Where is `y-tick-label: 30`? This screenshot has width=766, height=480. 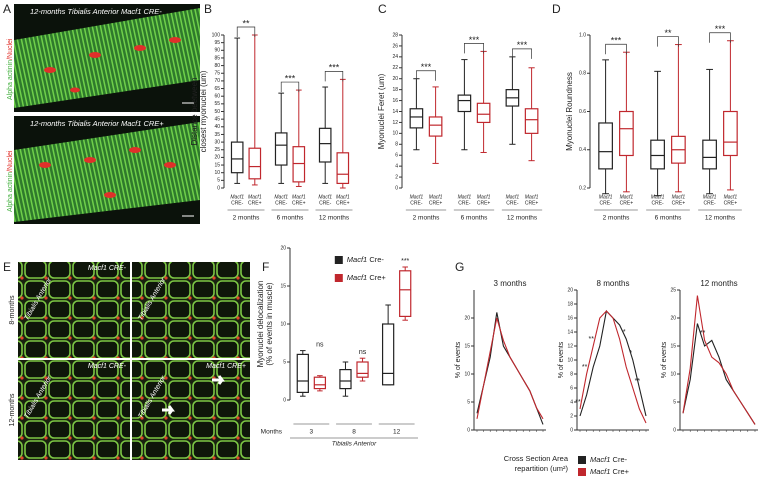
y-tick-label: 30 is located at coordinates (217, 142).